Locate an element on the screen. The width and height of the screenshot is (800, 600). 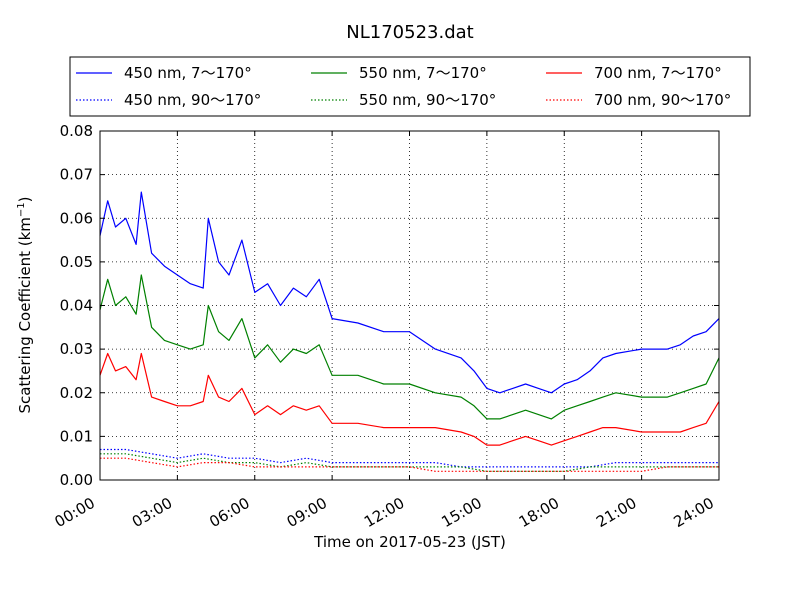
y-axis-label-close: ) is located at coordinates (25, 199).